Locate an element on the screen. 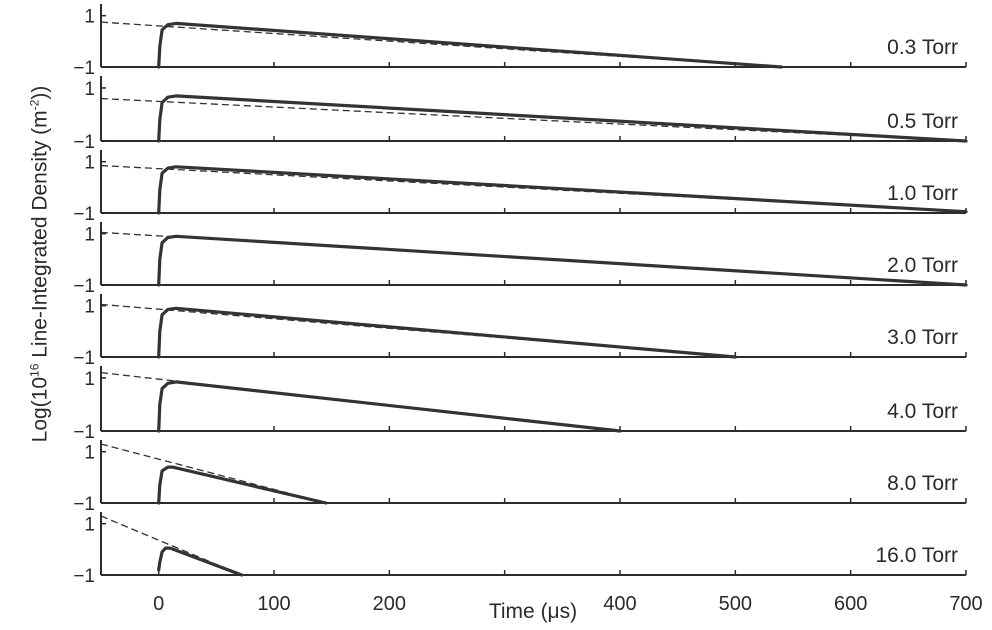 Image resolution: width=992 pixels, height=630 pixels. x-tick-label: 700 is located at coordinates (965, 604).